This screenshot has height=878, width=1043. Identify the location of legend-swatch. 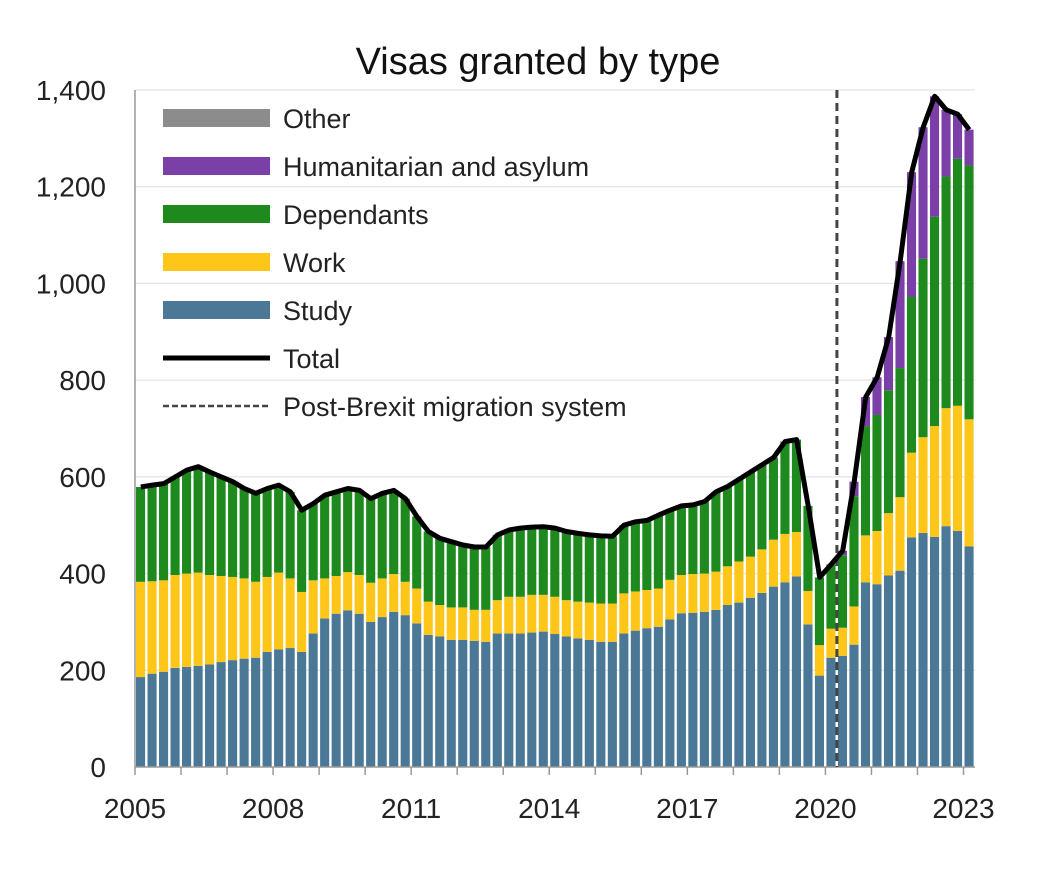
(216, 166).